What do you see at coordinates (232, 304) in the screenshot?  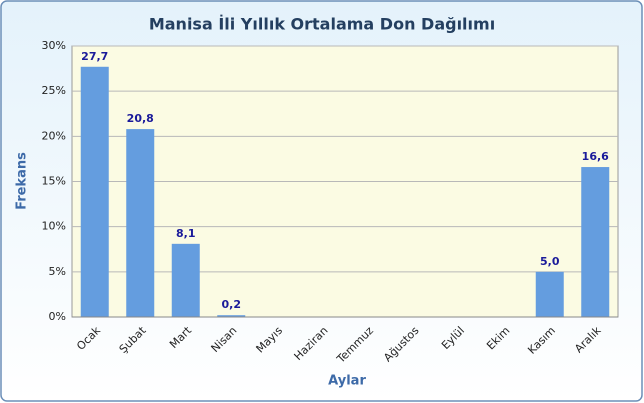 I see `data-label: 0,2` at bounding box center [232, 304].